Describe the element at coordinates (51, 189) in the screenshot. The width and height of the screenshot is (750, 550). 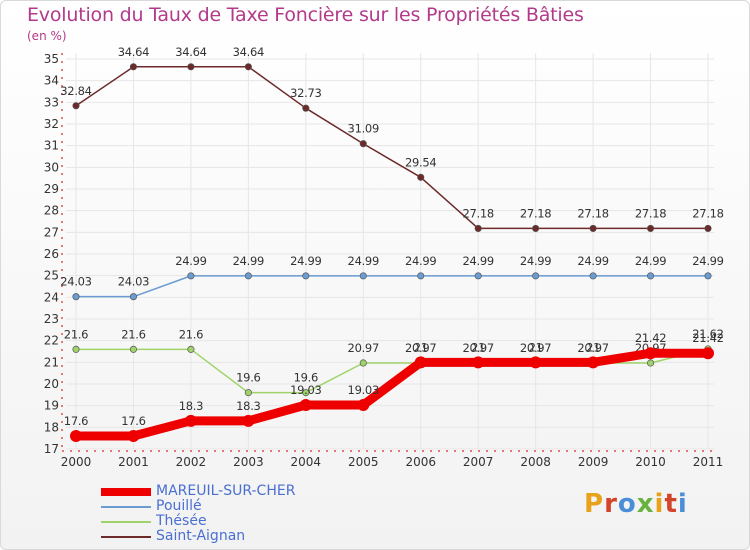
I see `y-tick-label: 29` at that location.